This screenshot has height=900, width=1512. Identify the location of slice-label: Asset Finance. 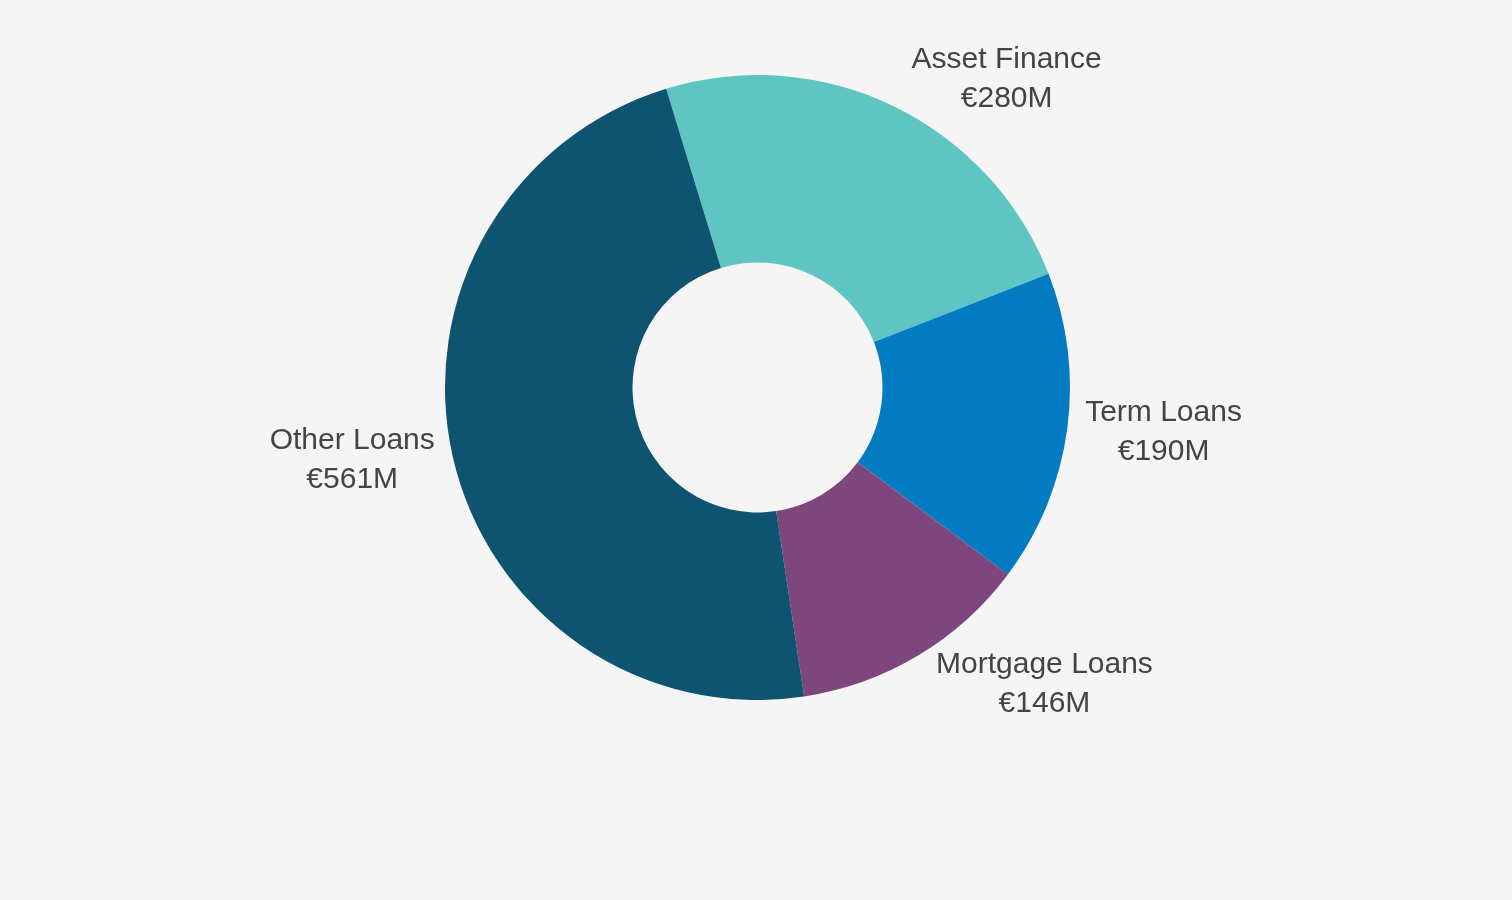
(1006, 58).